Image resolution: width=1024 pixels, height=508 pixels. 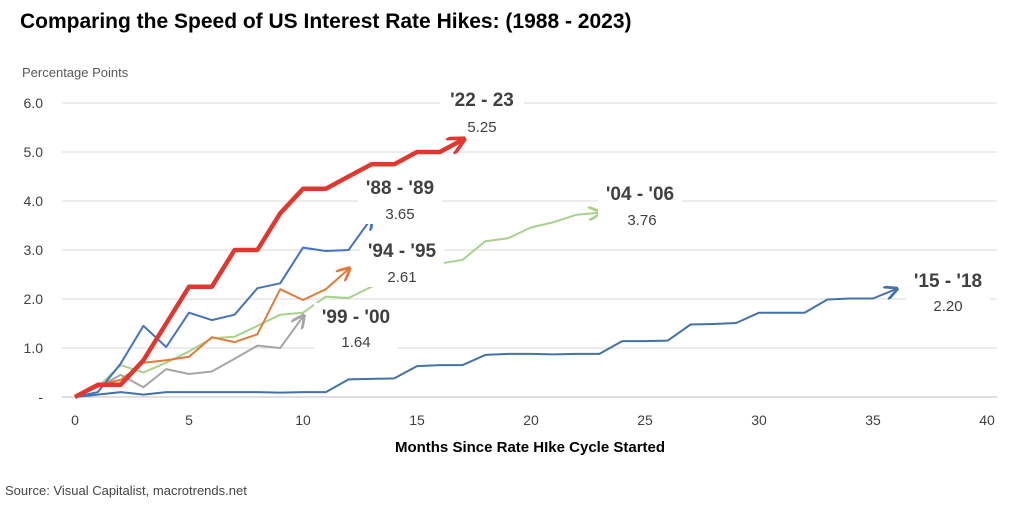 I want to click on series-name-label: '04 - '06, so click(x=640, y=194).